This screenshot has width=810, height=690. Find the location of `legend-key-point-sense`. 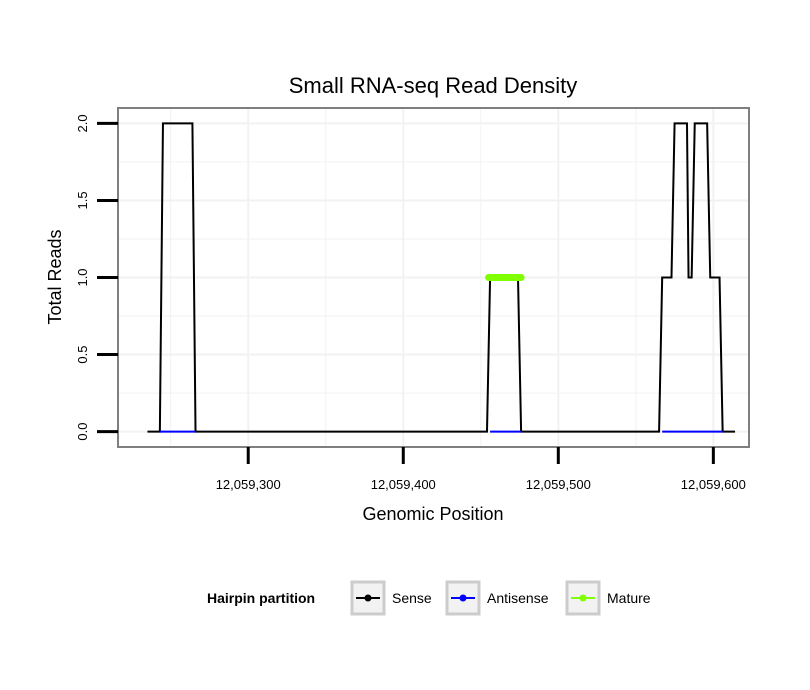

legend-key-point-sense is located at coordinates (368, 598).